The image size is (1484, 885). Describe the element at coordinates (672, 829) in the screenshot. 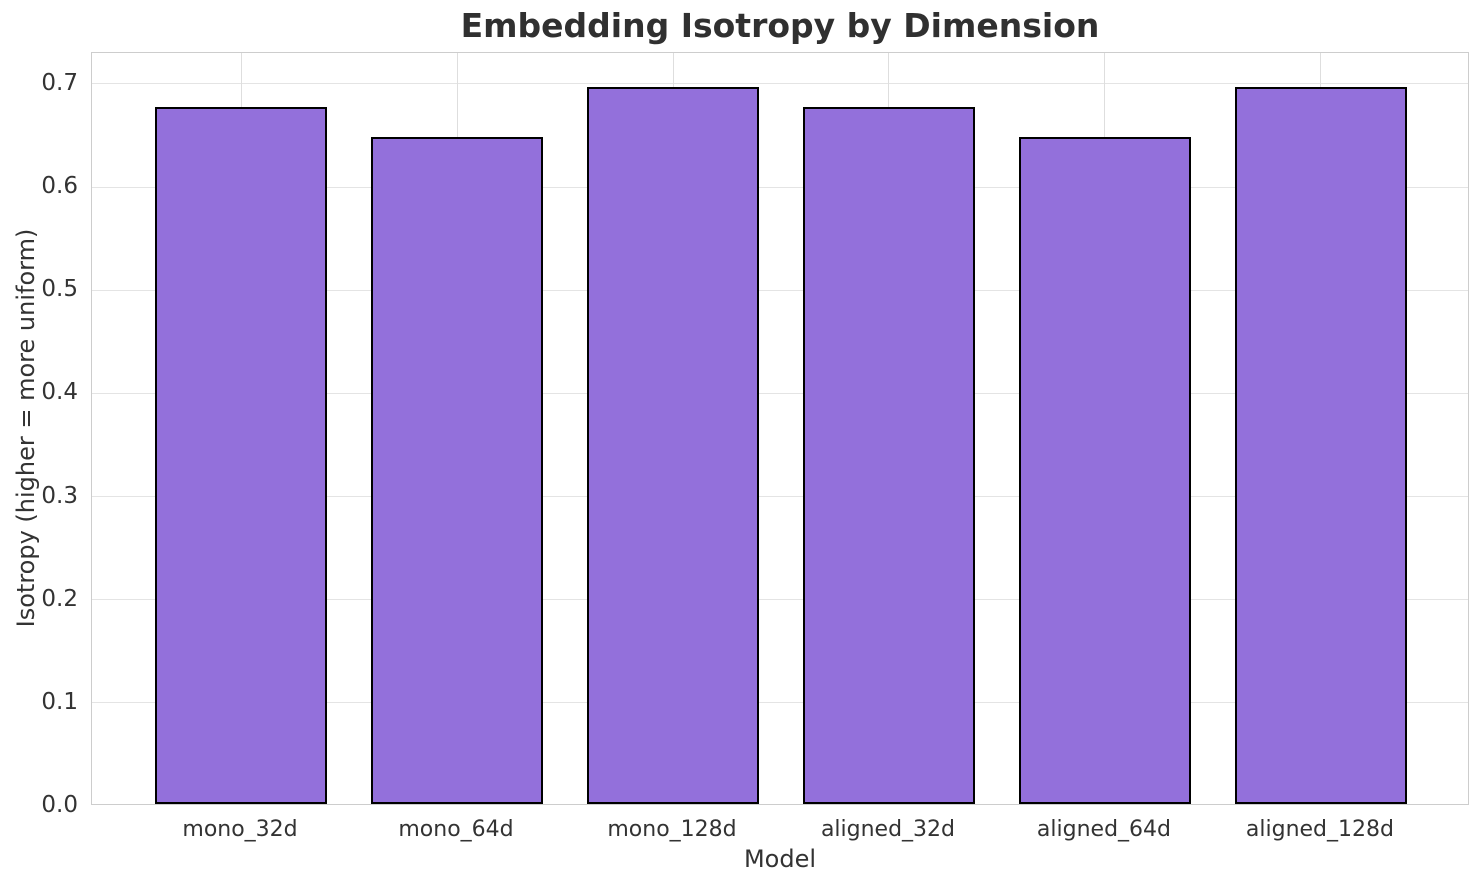

I see `x-tick-label: mono_128d` at that location.